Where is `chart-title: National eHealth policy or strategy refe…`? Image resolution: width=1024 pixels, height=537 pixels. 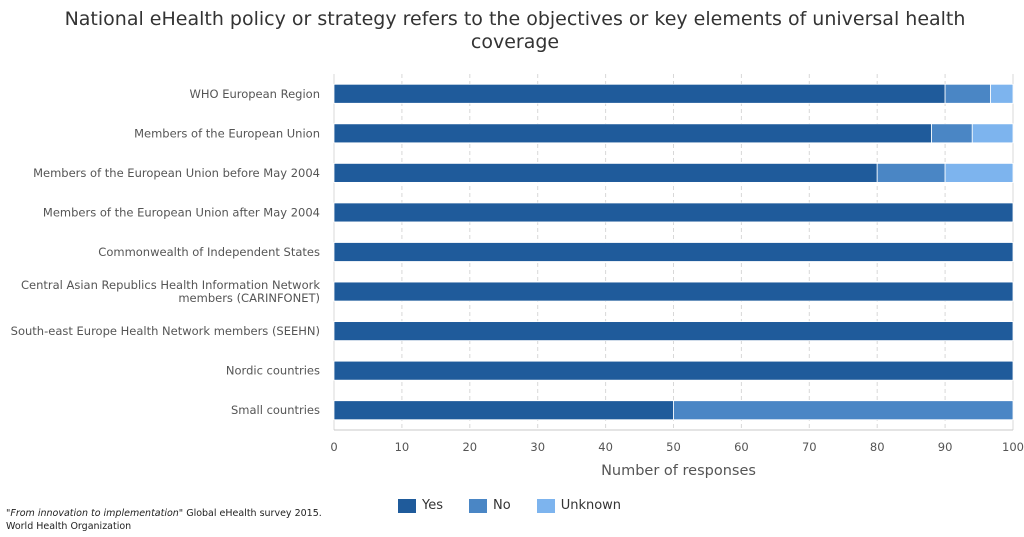 chart-title: National eHealth policy or strategy refe… is located at coordinates (515, 30).